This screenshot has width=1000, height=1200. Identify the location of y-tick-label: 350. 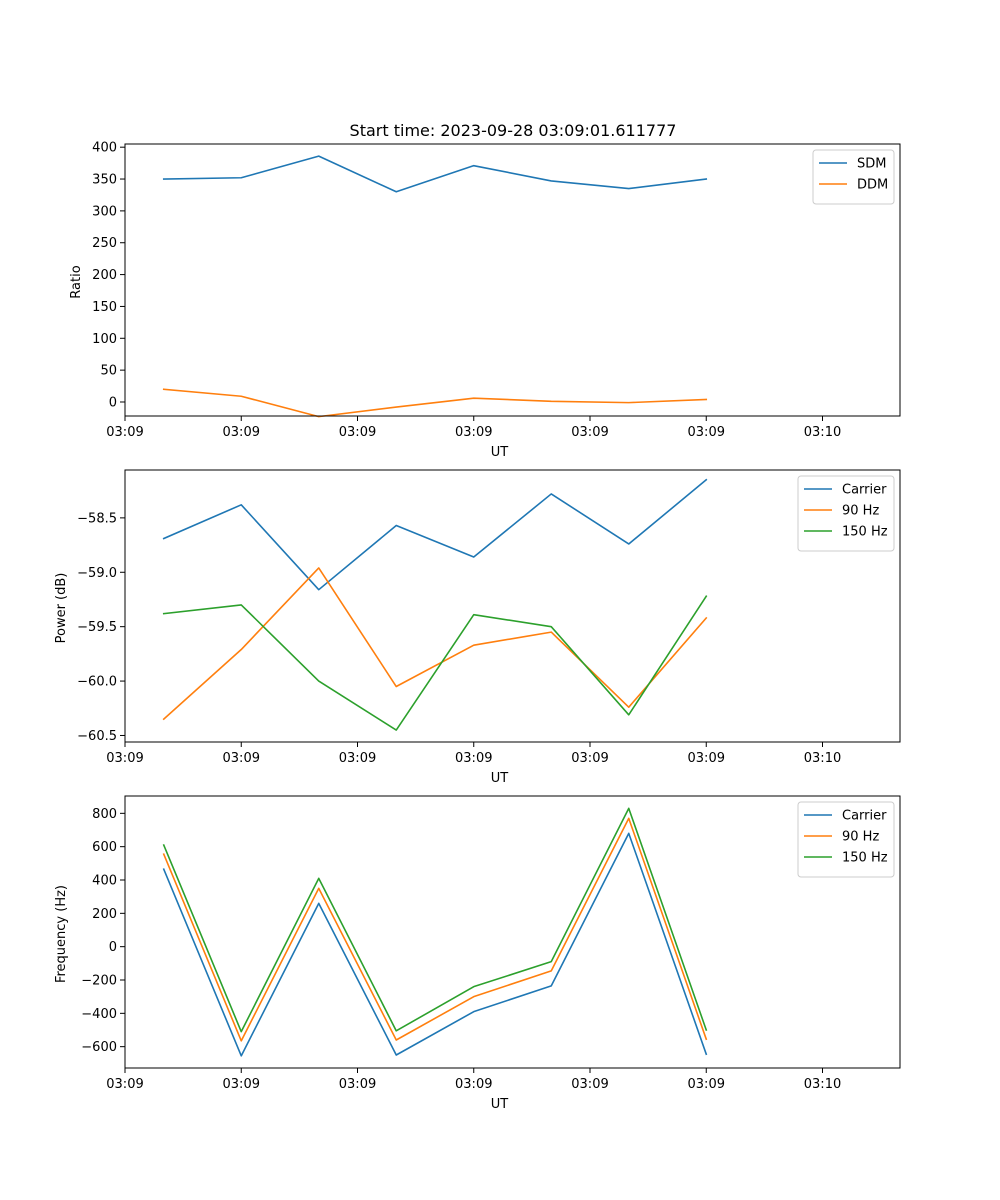
(104, 180).